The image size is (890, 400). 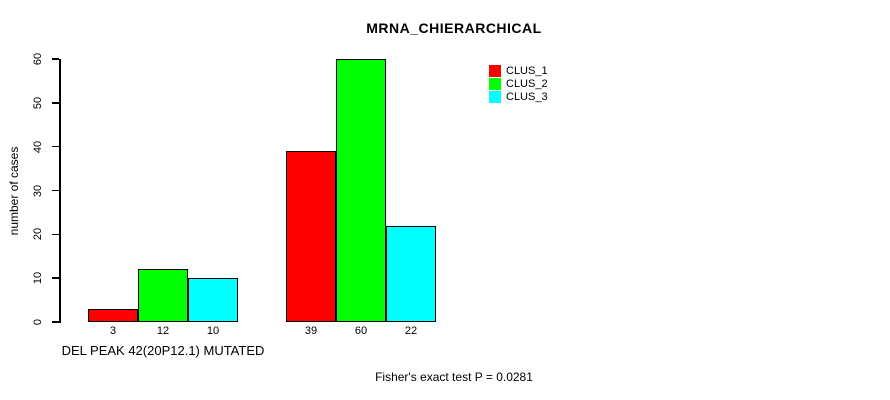 What do you see at coordinates (113, 331) in the screenshot?
I see `bar-value-label: 3` at bounding box center [113, 331].